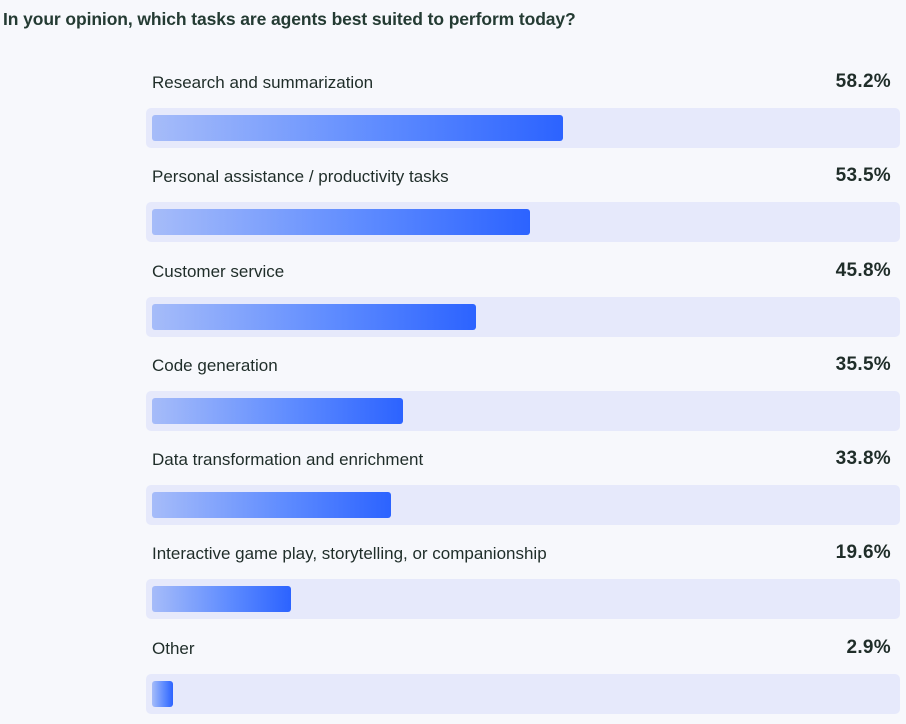 This screenshot has height=724, width=906. What do you see at coordinates (288, 460) in the screenshot?
I see `bar-label: Data transformation and enrichment` at bounding box center [288, 460].